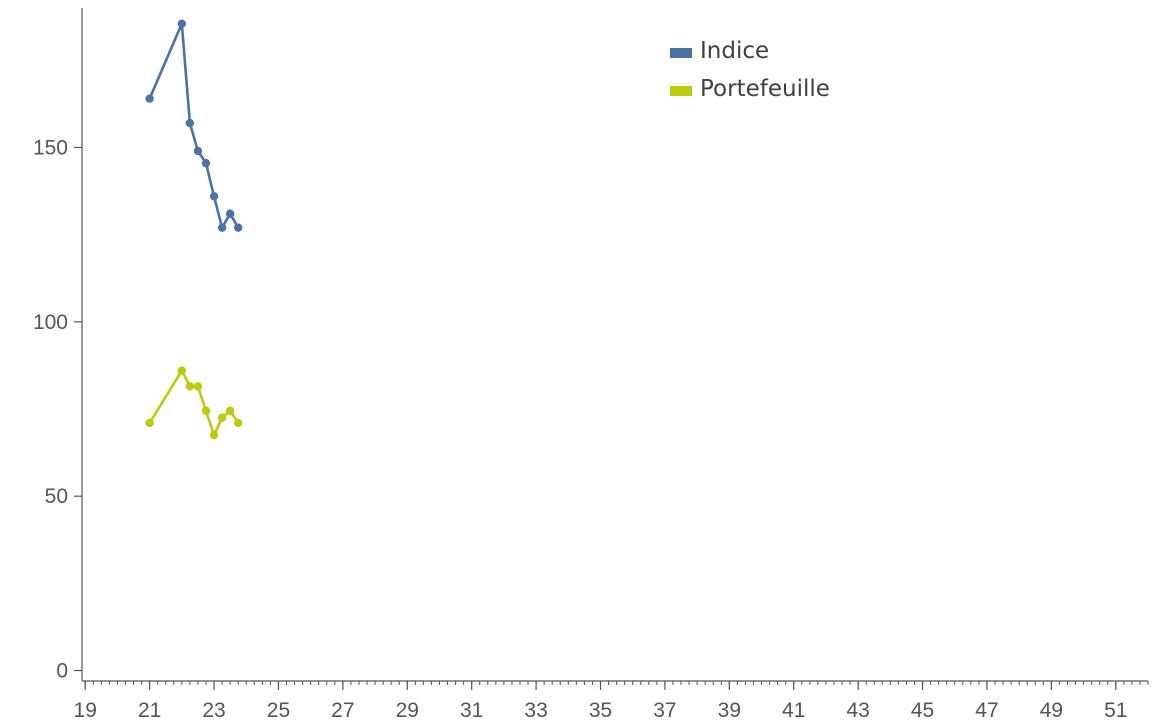 This screenshot has height=722, width=1163. What do you see at coordinates (50, 322) in the screenshot?
I see `y-tick-label: 100` at bounding box center [50, 322].